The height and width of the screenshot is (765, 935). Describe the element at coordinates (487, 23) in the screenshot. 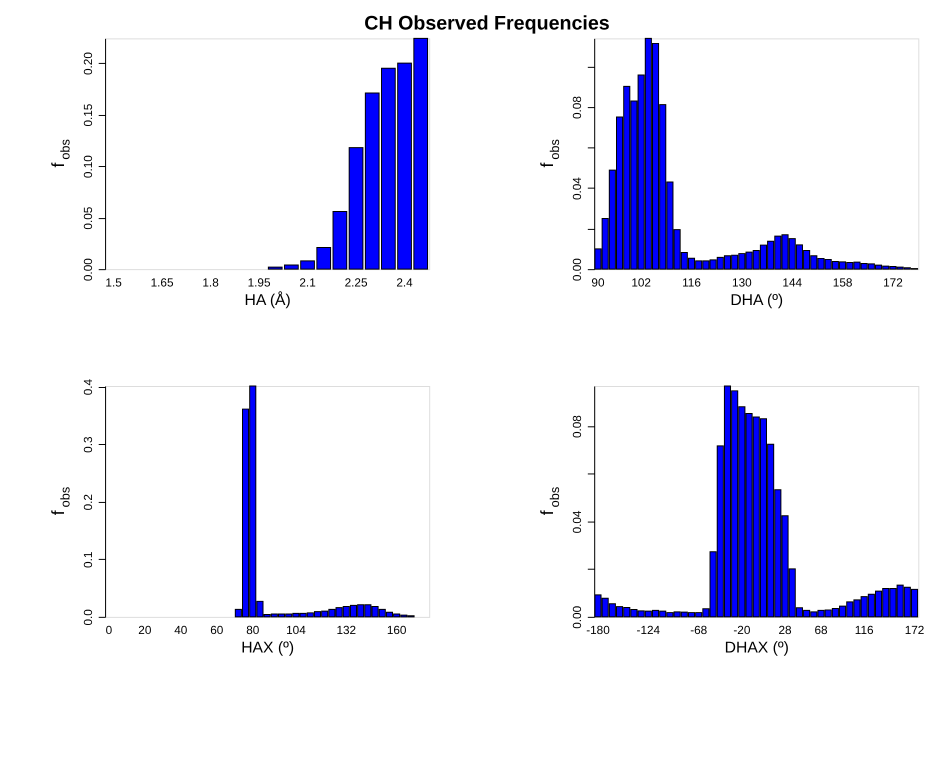

I see `text: CH Observed Frequencies` at that location.